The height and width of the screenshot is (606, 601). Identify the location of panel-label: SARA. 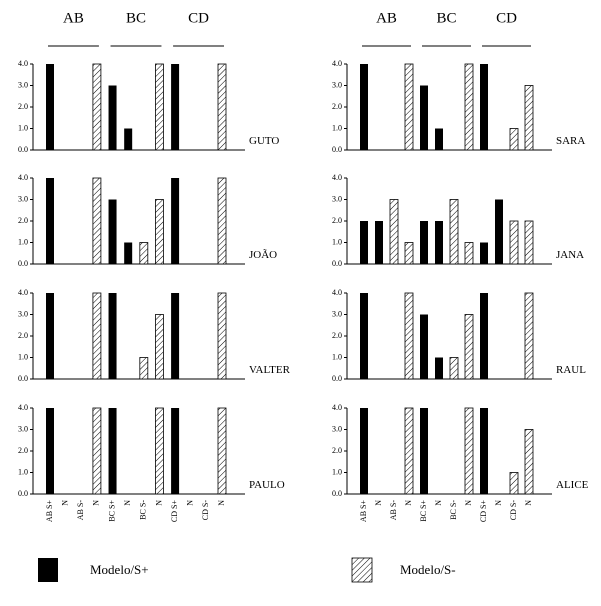
(570, 141).